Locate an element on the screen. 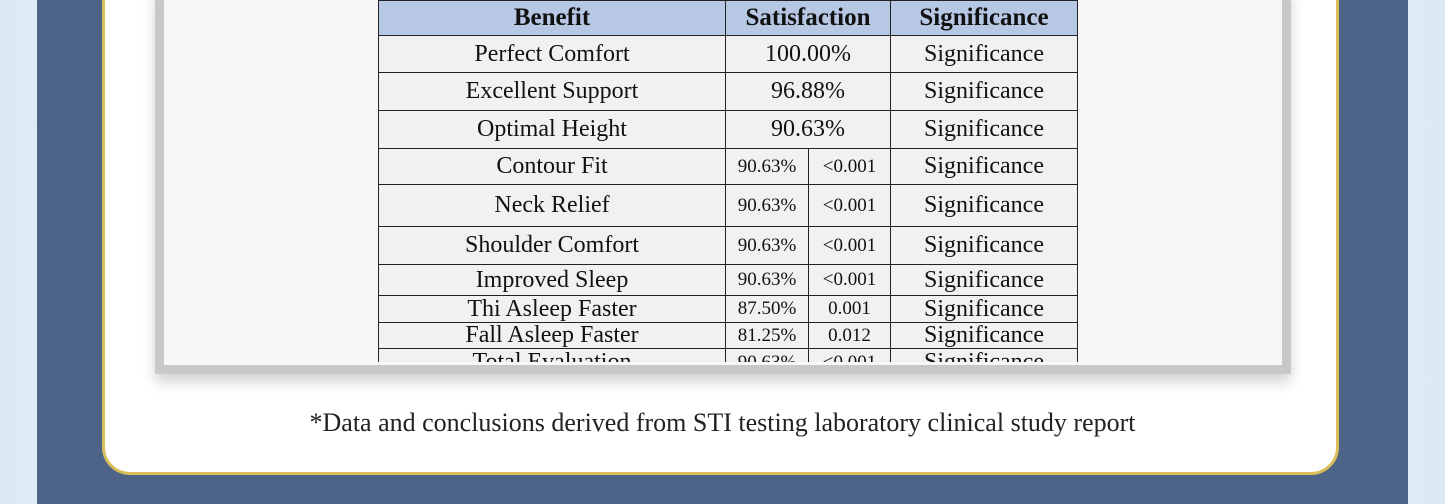  header-cell: Benefit is located at coordinates (552, 18).